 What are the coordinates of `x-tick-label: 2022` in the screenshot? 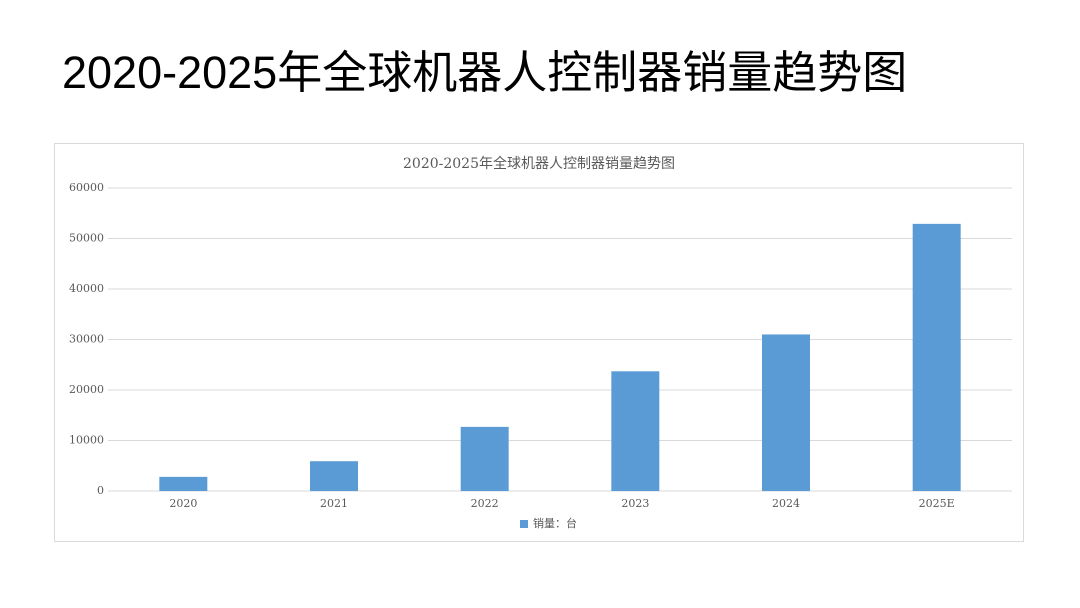 It's located at (485, 503).